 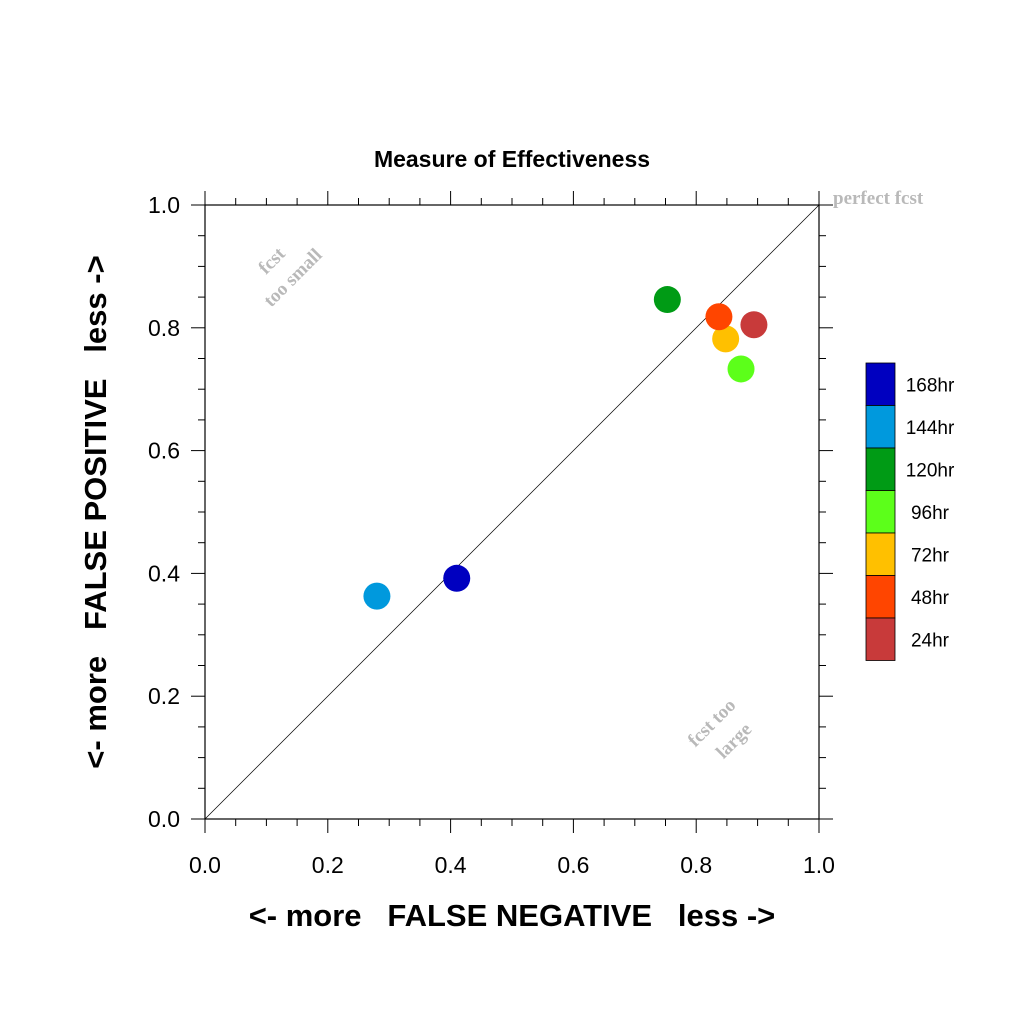 What do you see at coordinates (205, 865) in the screenshot?
I see `x-tick-label: 0.0` at bounding box center [205, 865].